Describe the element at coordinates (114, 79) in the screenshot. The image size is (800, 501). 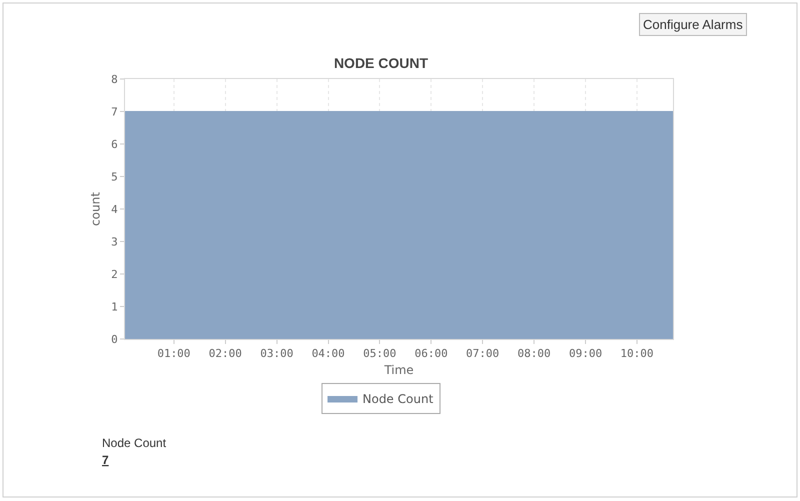
I see `y-tick-label: 8` at that location.